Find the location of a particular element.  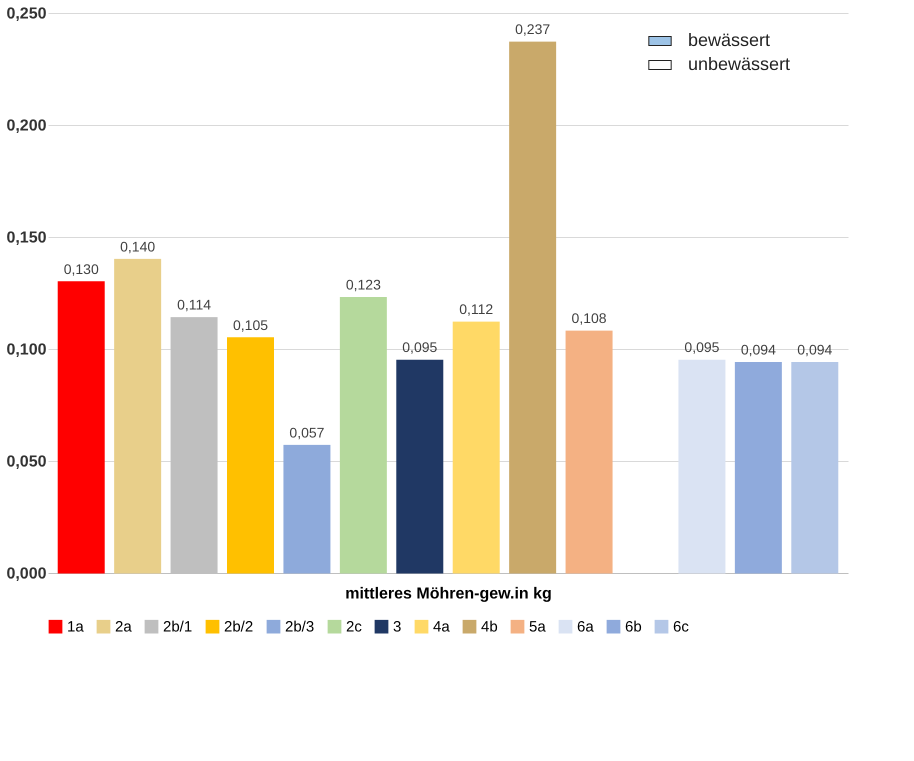

y-tick-label: 0,100 is located at coordinates (26, 350).